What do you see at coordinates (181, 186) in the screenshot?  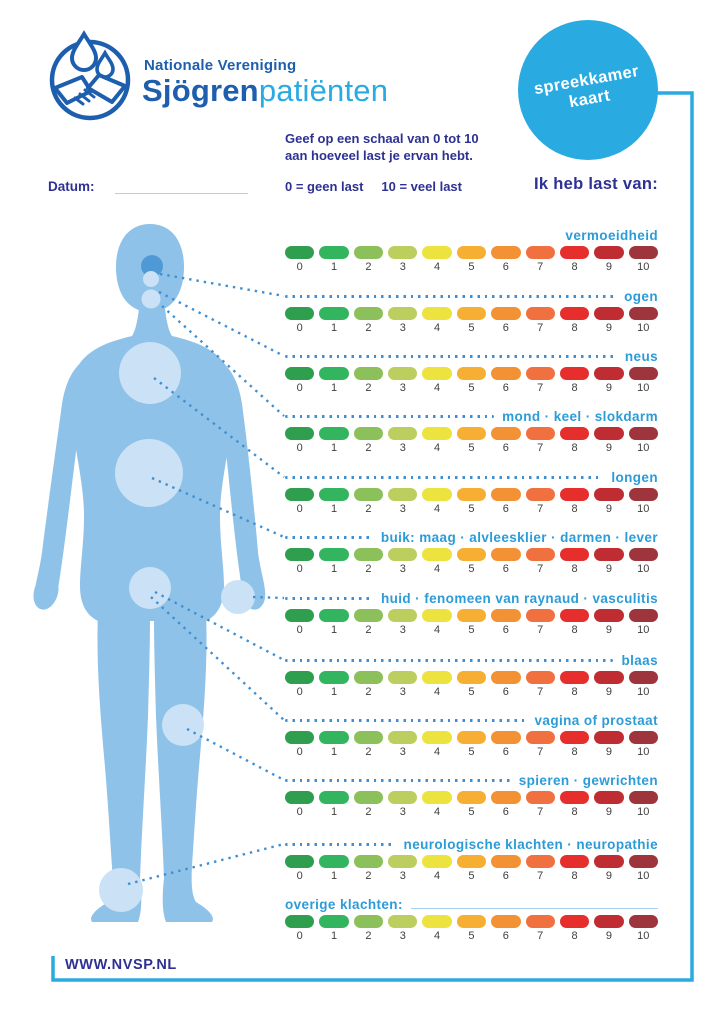 I see `date-write-in-line` at bounding box center [181, 186].